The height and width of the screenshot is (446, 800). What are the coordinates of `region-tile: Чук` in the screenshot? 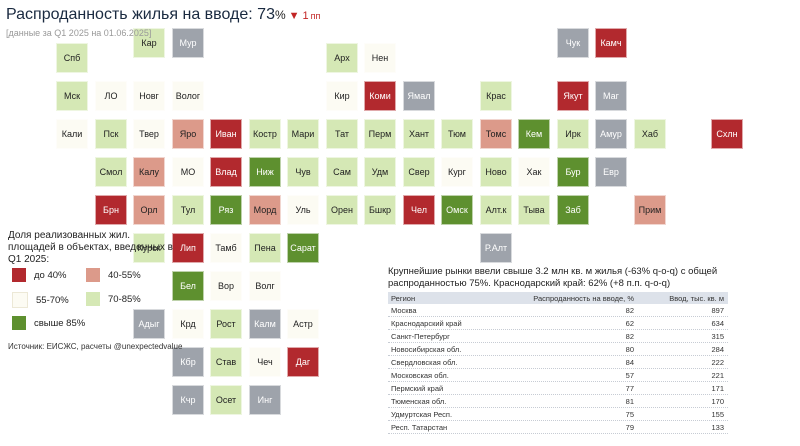 It's located at (573, 43).